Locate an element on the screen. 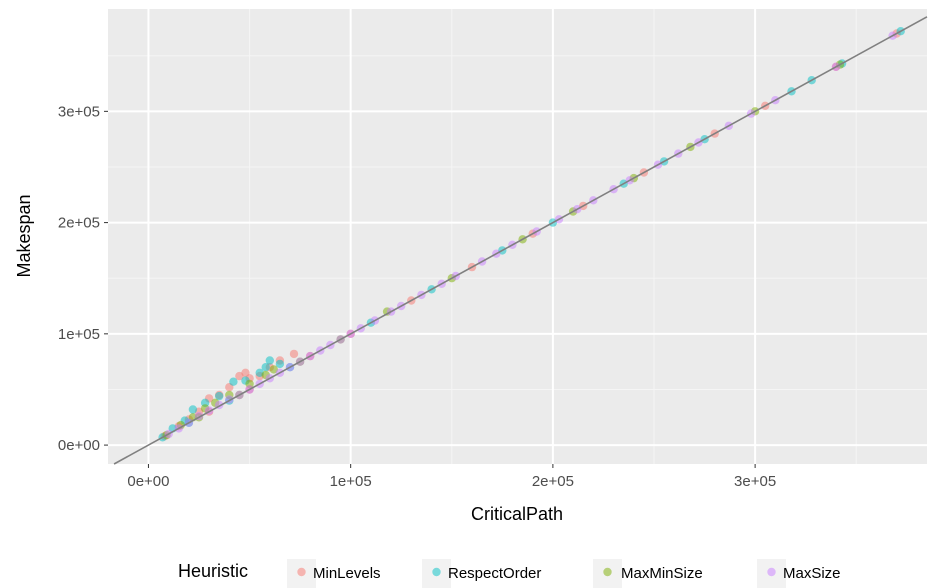 This screenshot has width=935, height=588. legend-title: Heuristic is located at coordinates (213, 571).